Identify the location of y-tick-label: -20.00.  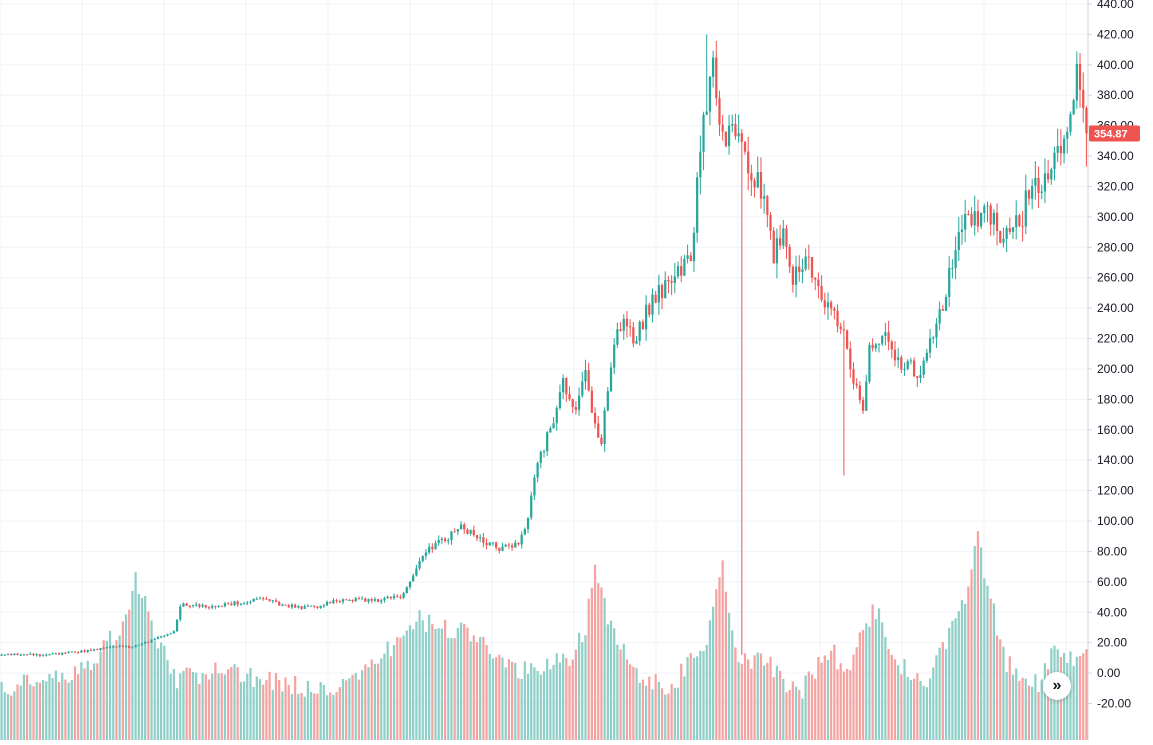
(1114, 704).